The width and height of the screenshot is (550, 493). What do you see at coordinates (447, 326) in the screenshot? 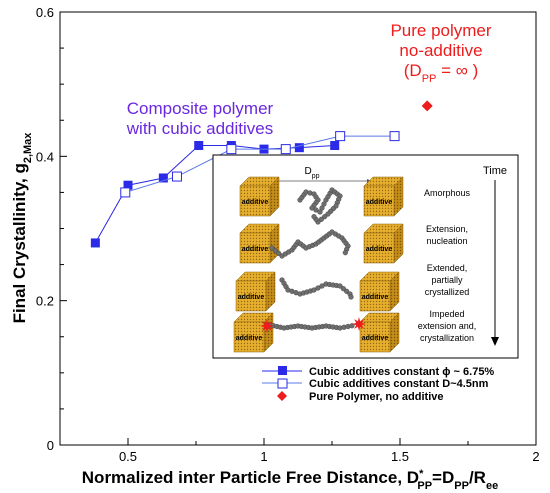
I see `stage-label: Impeded extension and, crystallization` at bounding box center [447, 326].